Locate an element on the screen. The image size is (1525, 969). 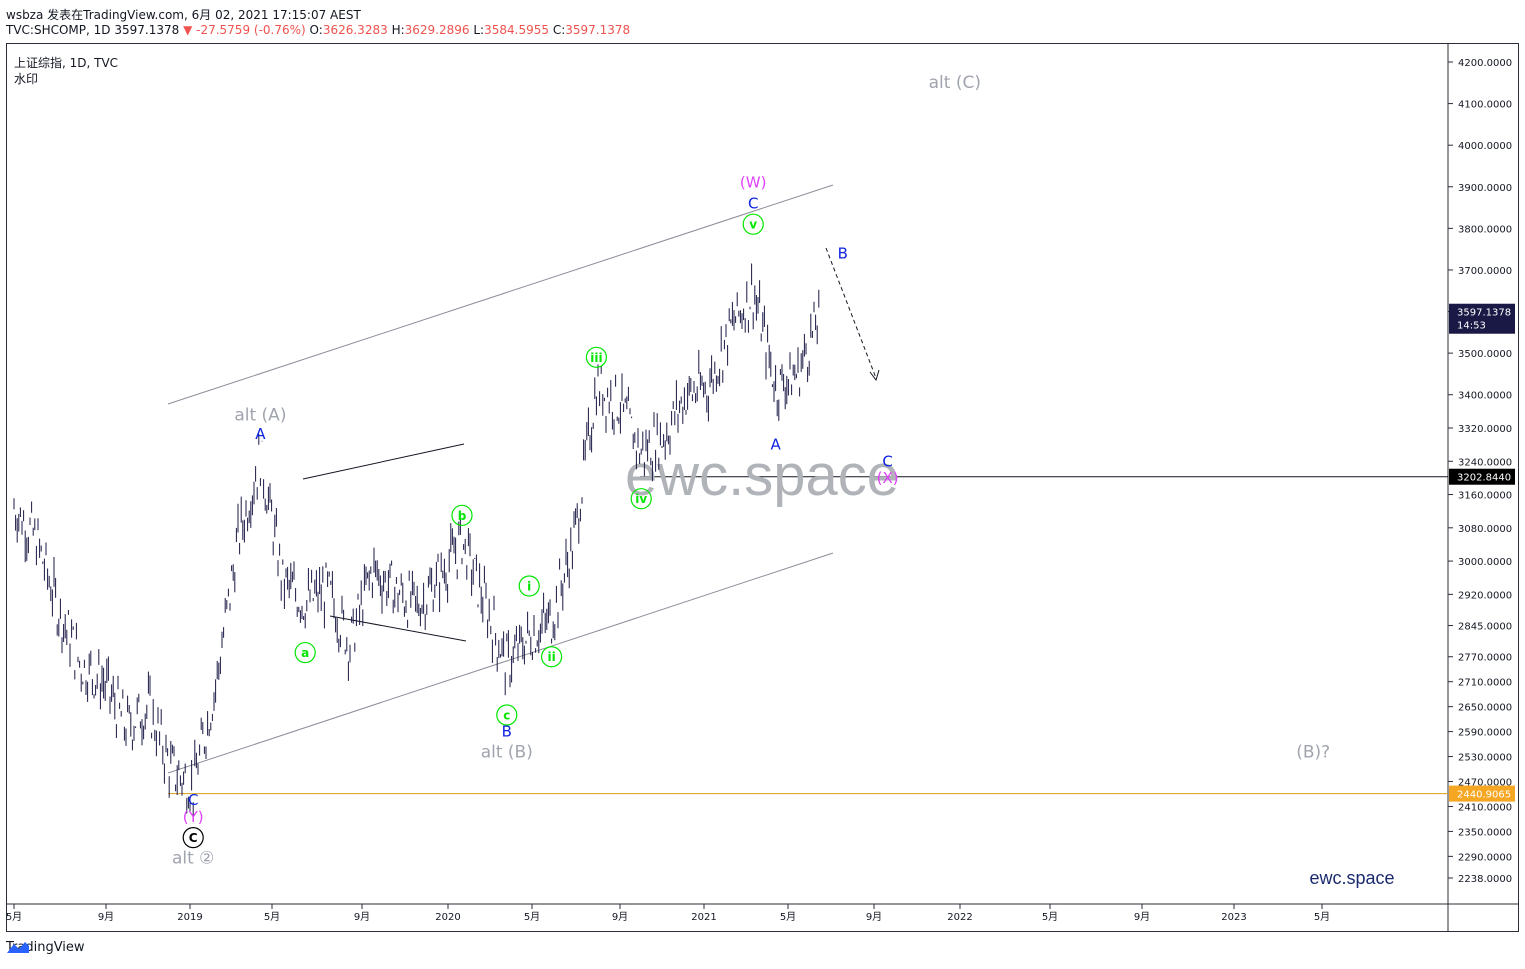
wave-label: alt (A) is located at coordinates (260, 416).